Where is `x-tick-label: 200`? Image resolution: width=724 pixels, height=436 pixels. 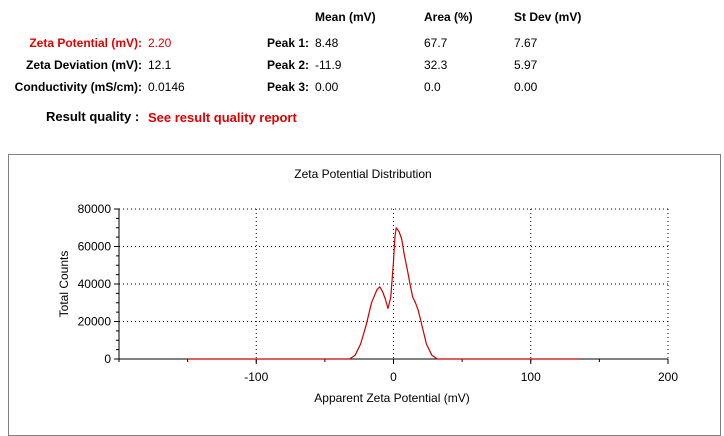
x-tick-label: 200 is located at coordinates (668, 377).